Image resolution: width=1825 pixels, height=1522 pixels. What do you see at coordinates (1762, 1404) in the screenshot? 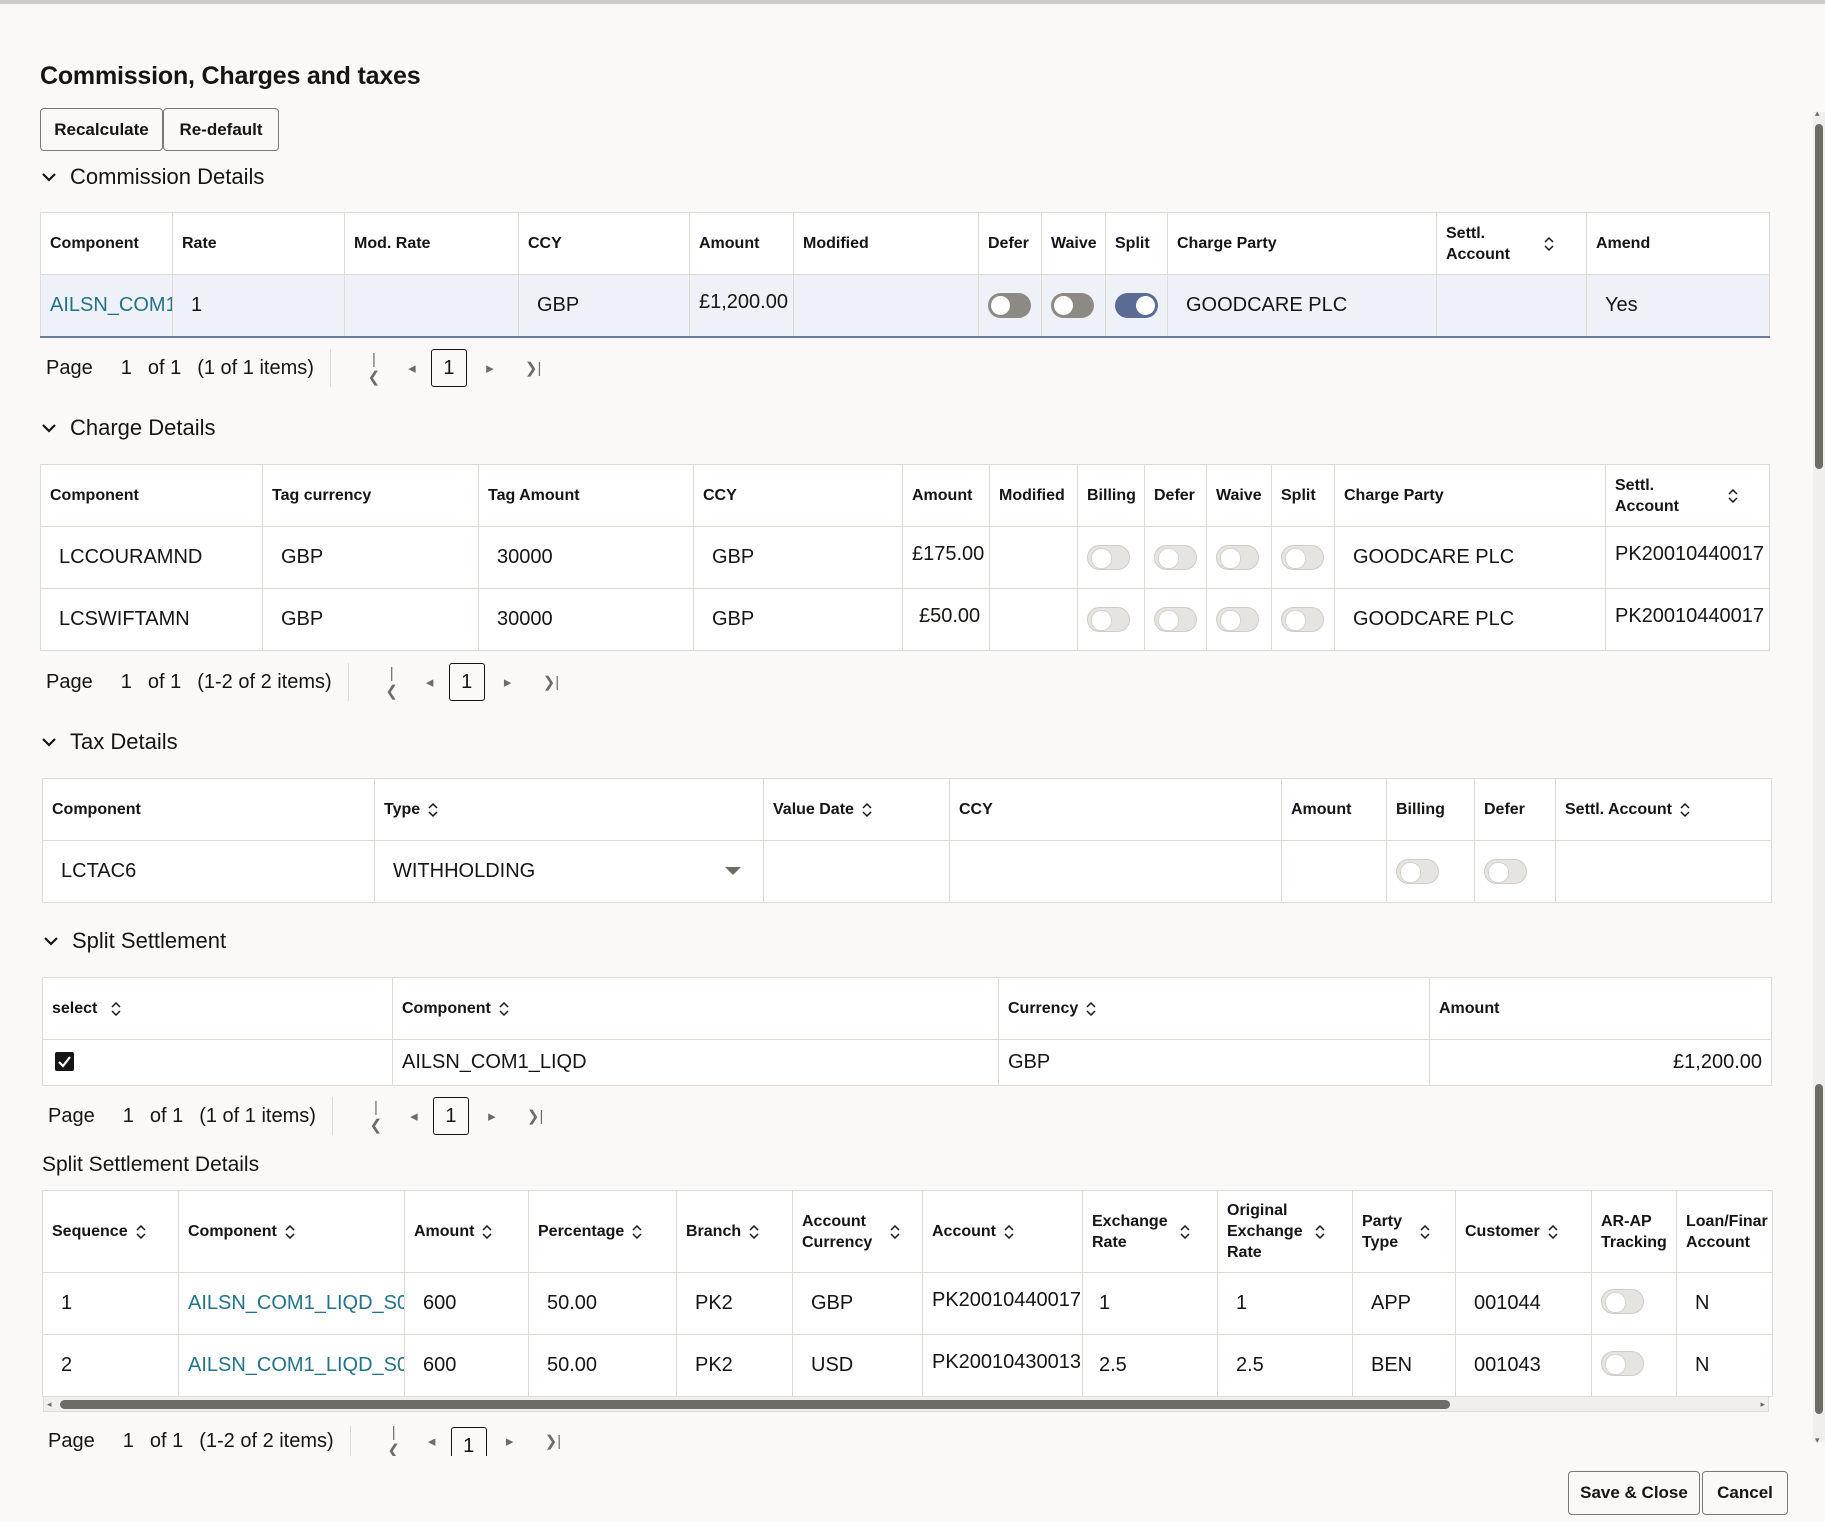
I see `scroll-right-icon: ▸` at bounding box center [1762, 1404].